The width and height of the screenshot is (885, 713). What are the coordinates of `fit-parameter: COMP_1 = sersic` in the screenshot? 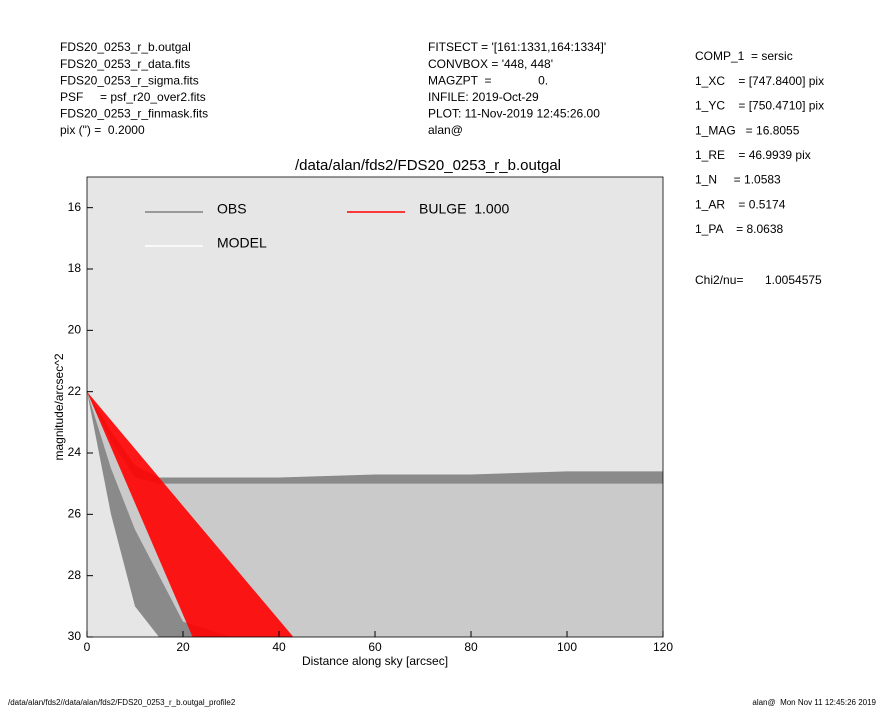 It's located at (744, 56).